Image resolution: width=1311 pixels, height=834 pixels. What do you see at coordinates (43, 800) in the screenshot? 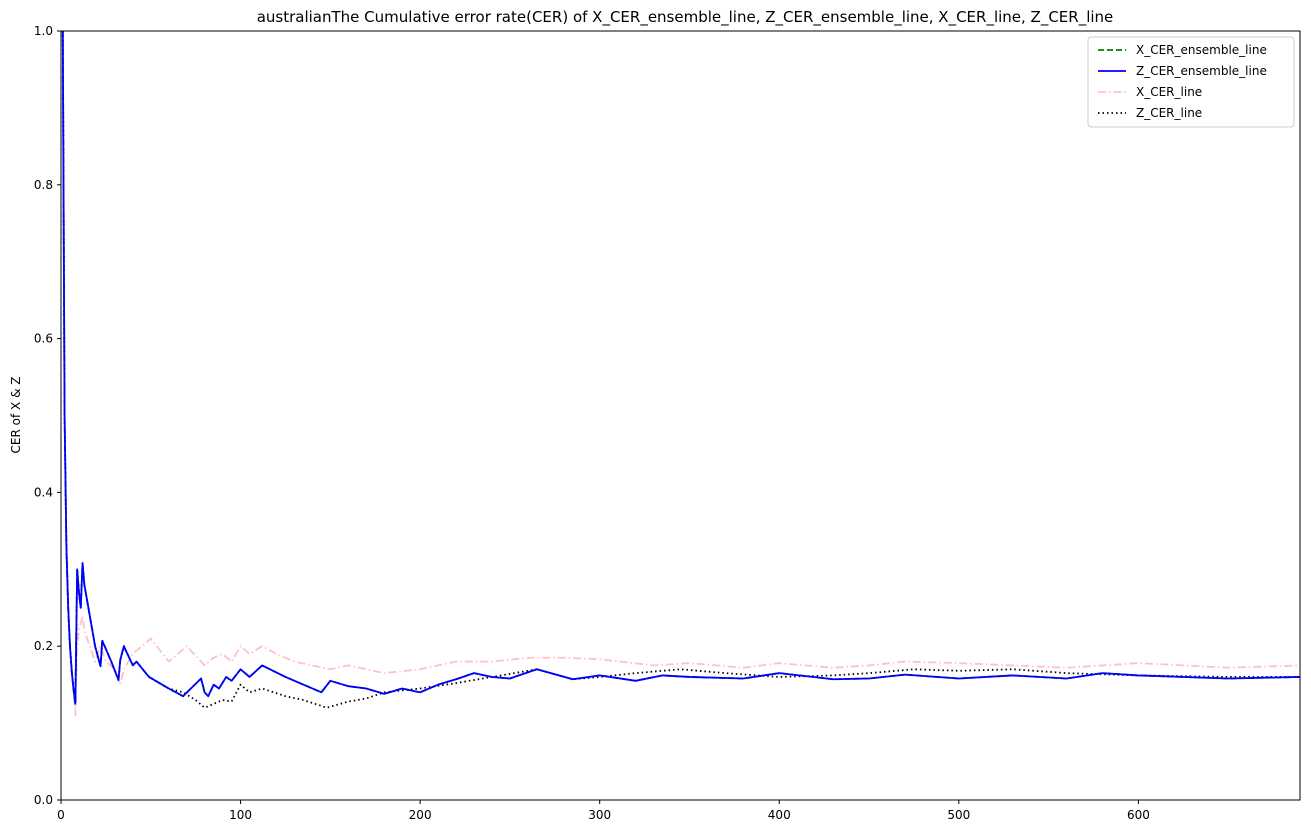
I see `y-tick-label-0: 0.0` at bounding box center [43, 800].